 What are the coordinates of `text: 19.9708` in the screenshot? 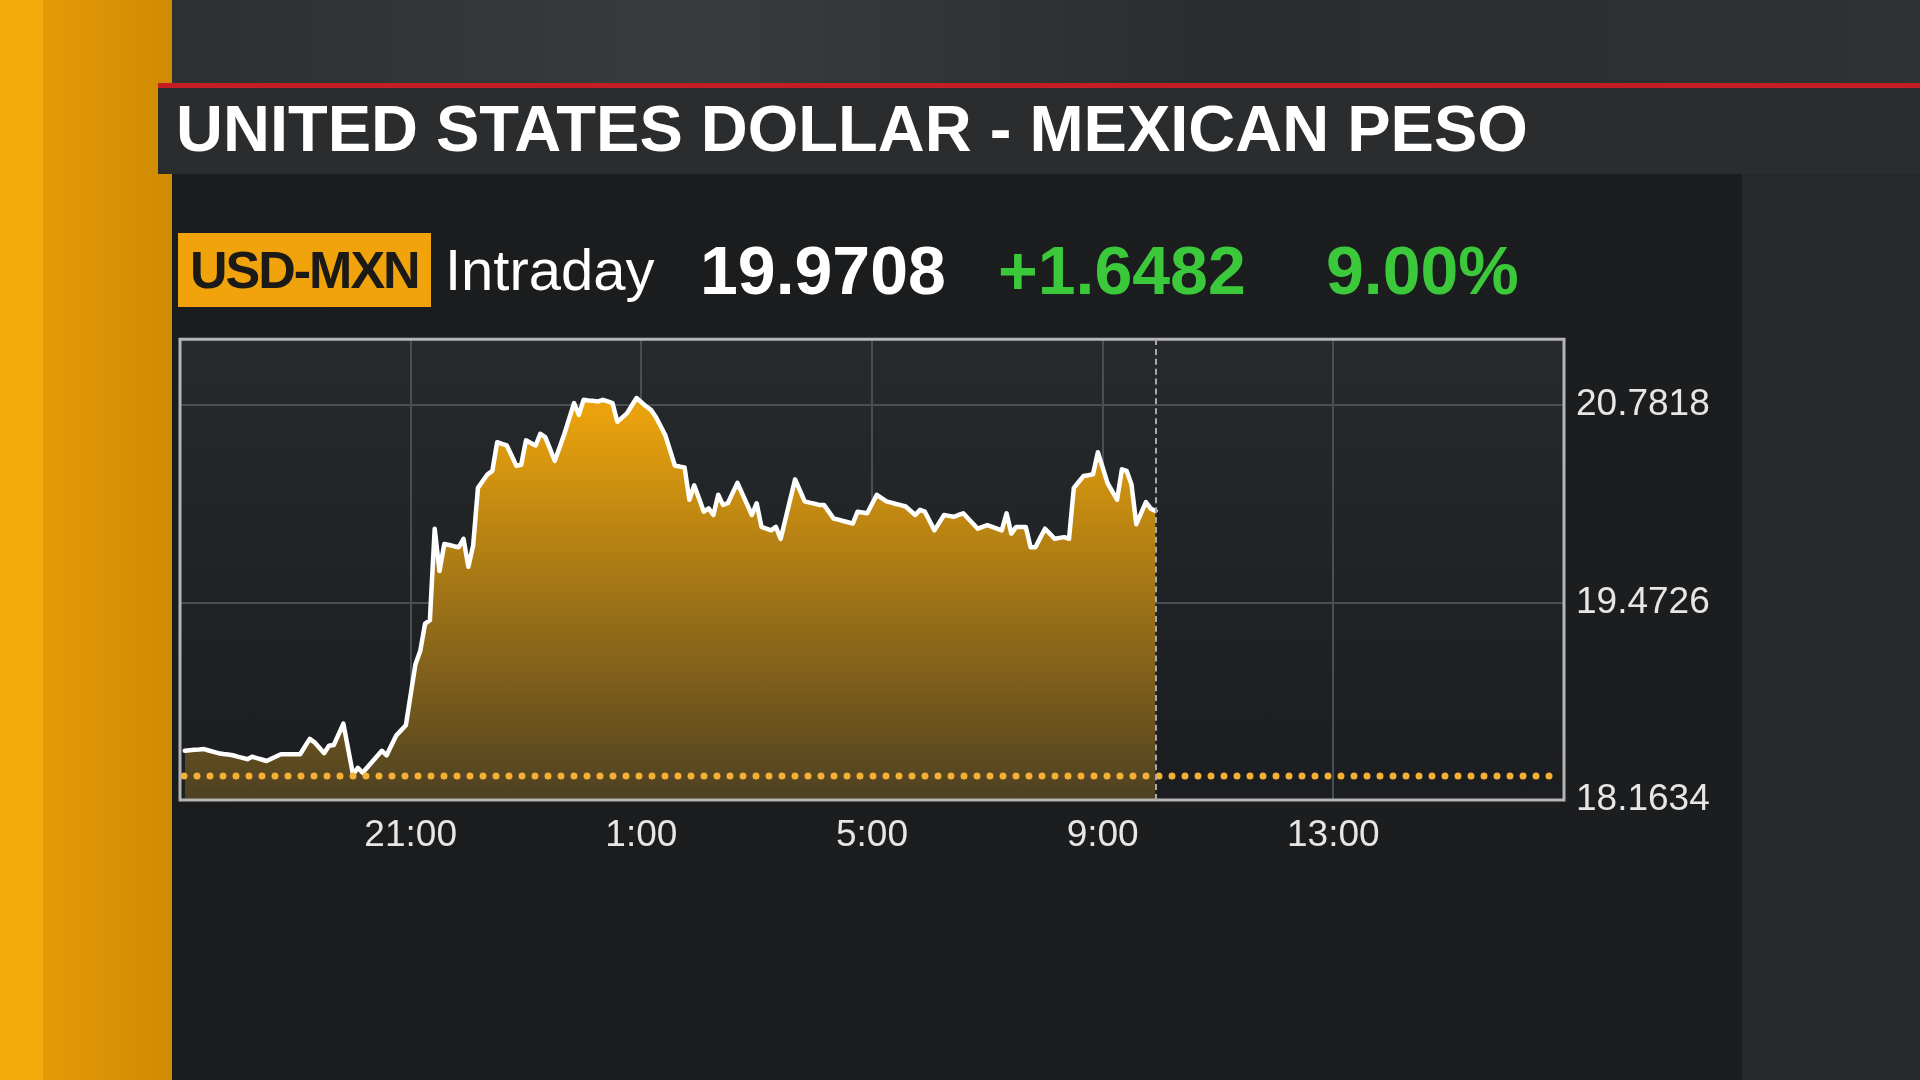 It's located at (823, 270).